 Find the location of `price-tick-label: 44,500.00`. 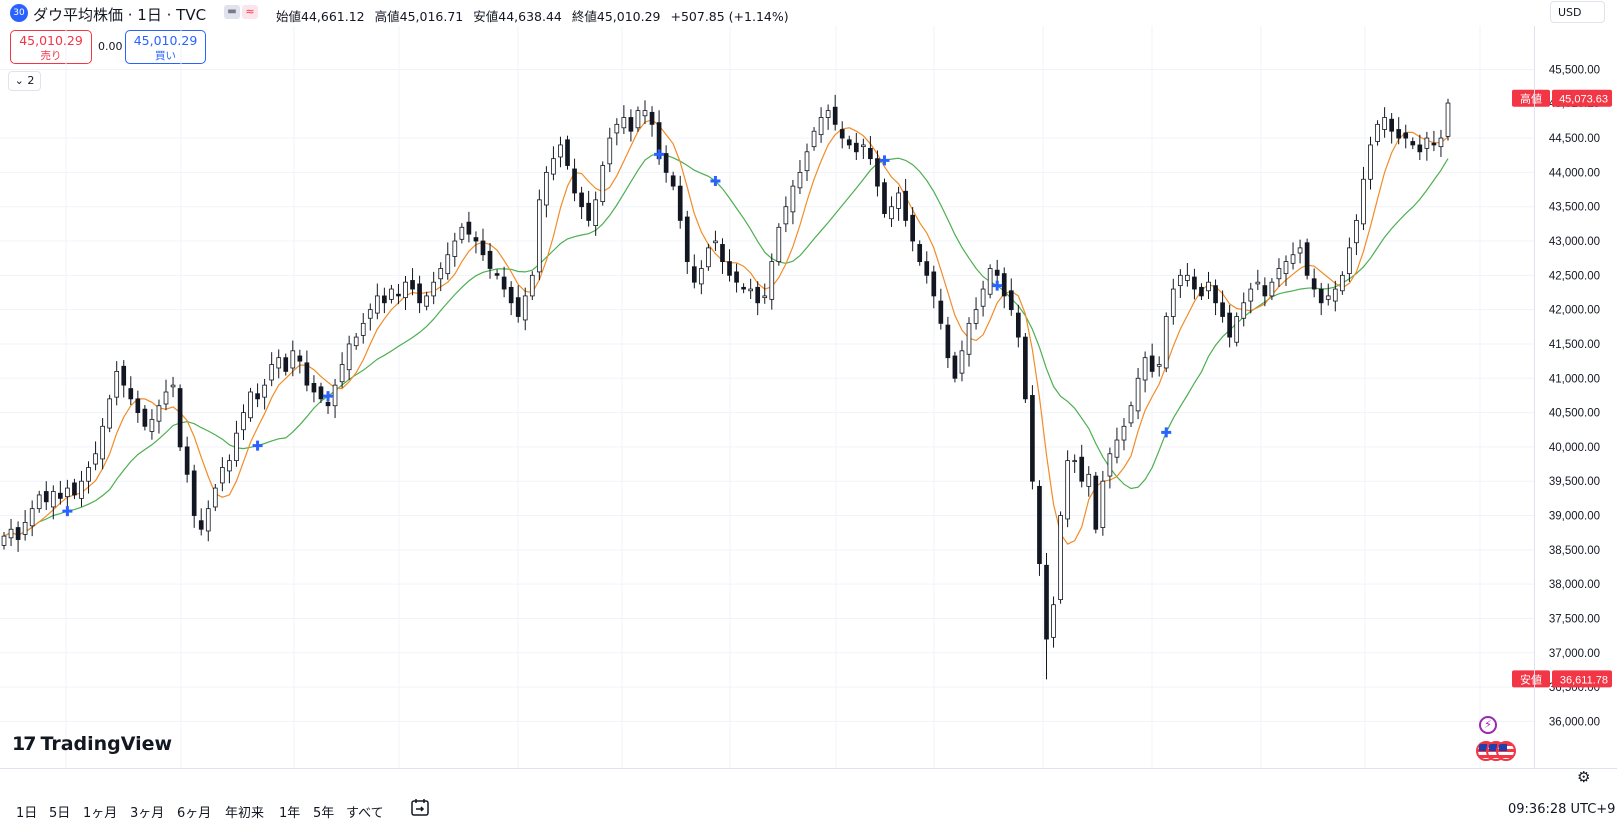

price-tick-label: 44,500.00 is located at coordinates (1574, 139).